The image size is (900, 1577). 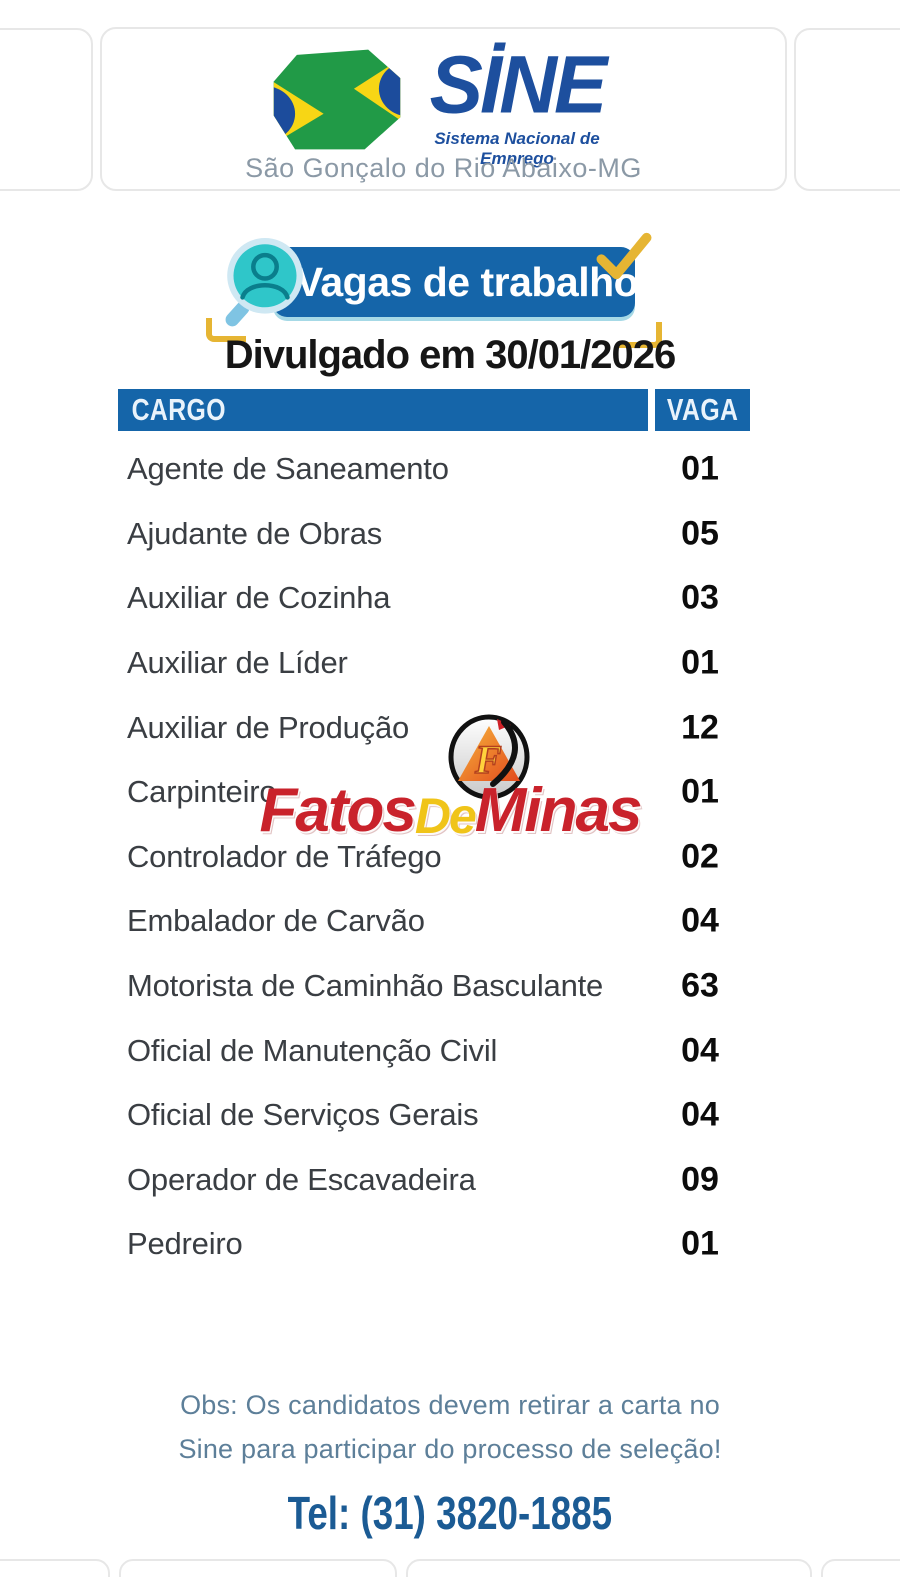 What do you see at coordinates (255, 533) in the screenshot?
I see `job-title: Ajudante de Obras` at bounding box center [255, 533].